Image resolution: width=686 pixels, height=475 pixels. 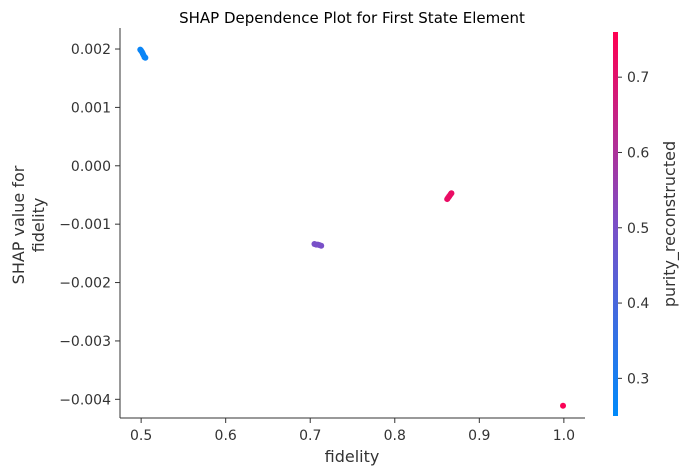 I want to click on y-tick-label: 0.002, so click(x=91, y=50).